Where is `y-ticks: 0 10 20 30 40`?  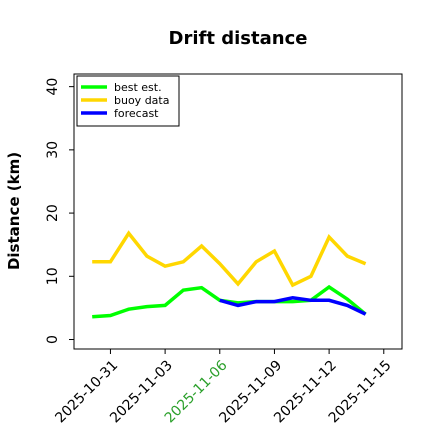 y-ticks: 0 10 20 30 40 is located at coordinates (59, 211).